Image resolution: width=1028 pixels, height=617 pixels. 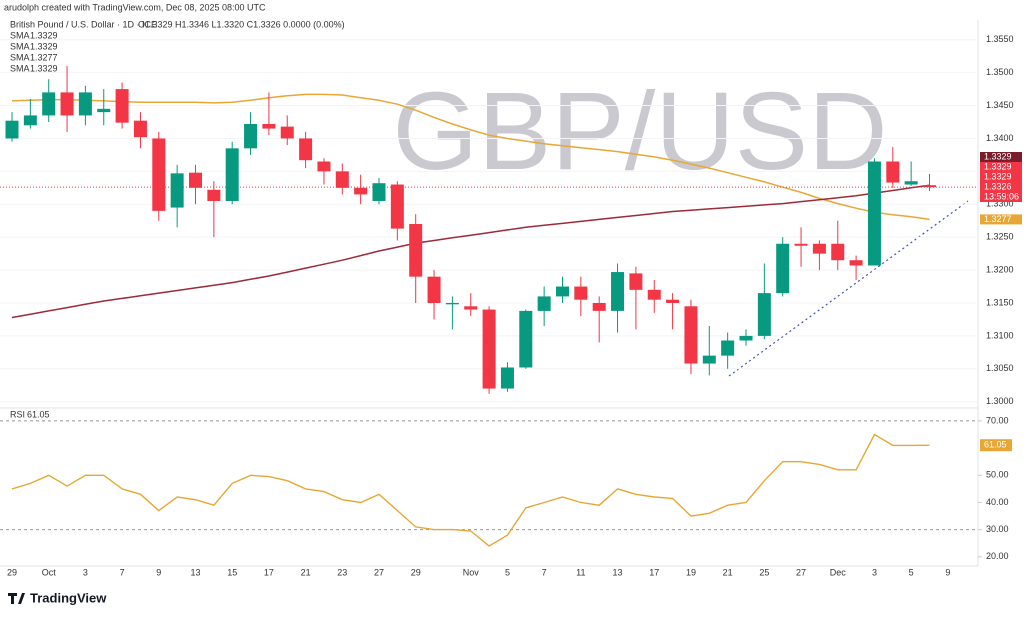 I want to click on sma-badge, so click(x=1001, y=219).